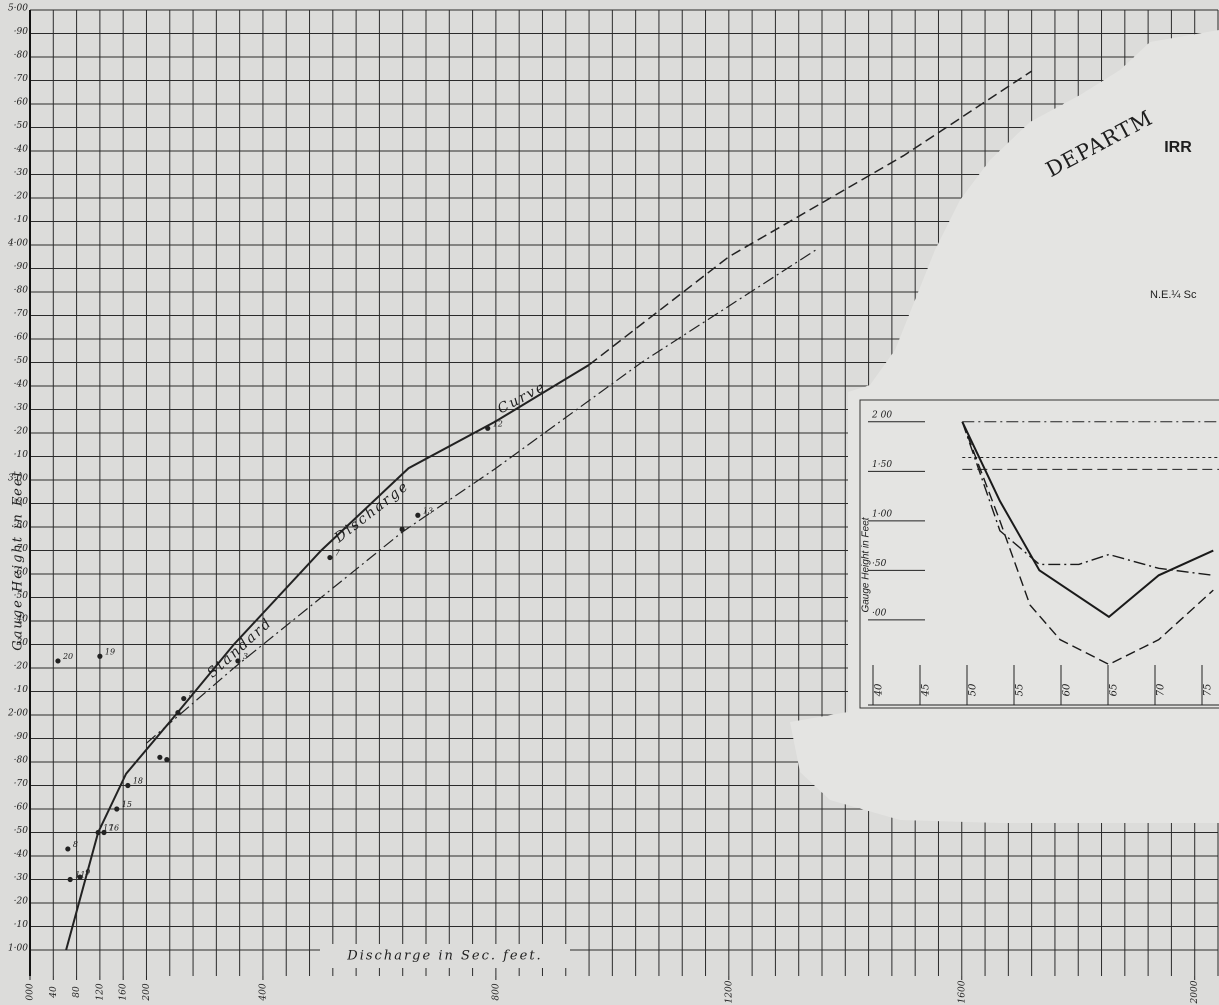 The image size is (1219, 1005). What do you see at coordinates (245, 656) in the screenshot?
I see `point-label: 3` at bounding box center [245, 656].